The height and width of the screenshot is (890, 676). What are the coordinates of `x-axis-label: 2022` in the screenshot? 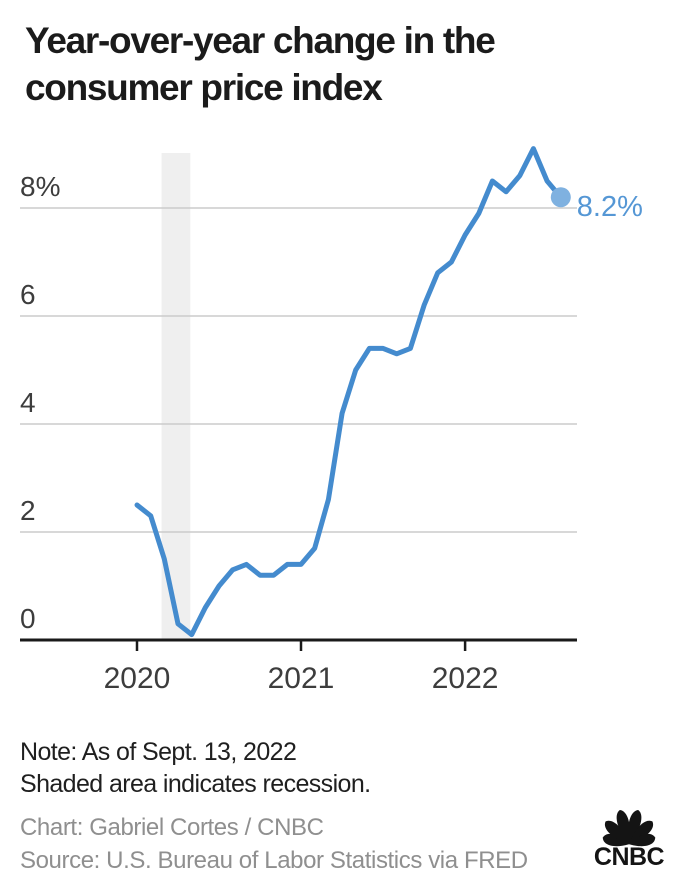 It's located at (465, 678).